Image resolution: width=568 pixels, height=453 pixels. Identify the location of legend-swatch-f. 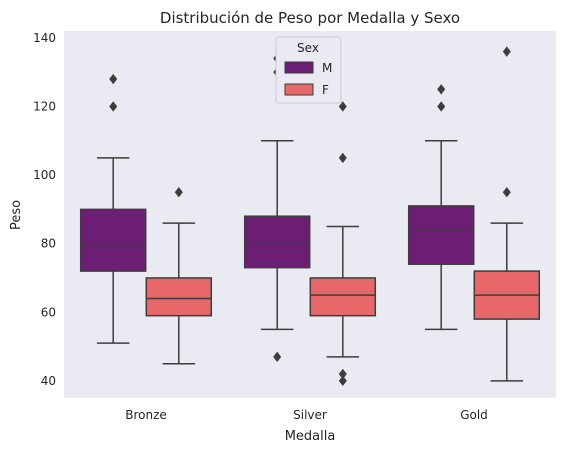
(299, 89).